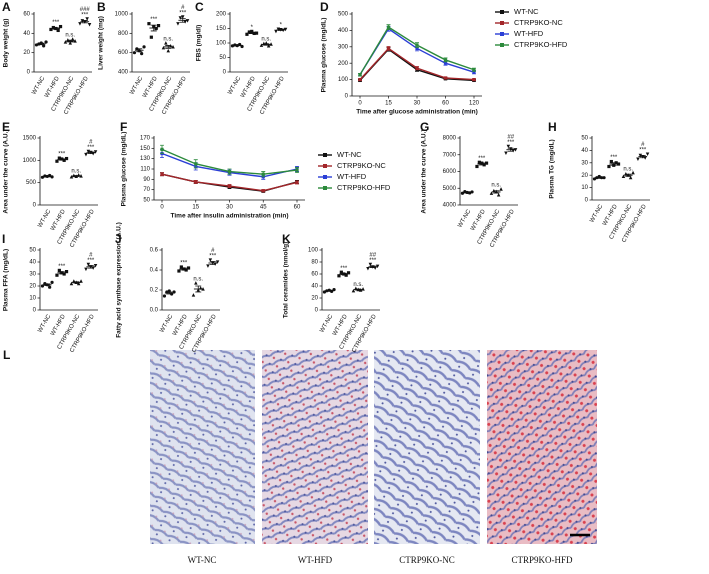  Describe the element at coordinates (119, 280) in the screenshot. I see `y-axis-label: Fatty acid synthase expression (A.U.)` at that location.